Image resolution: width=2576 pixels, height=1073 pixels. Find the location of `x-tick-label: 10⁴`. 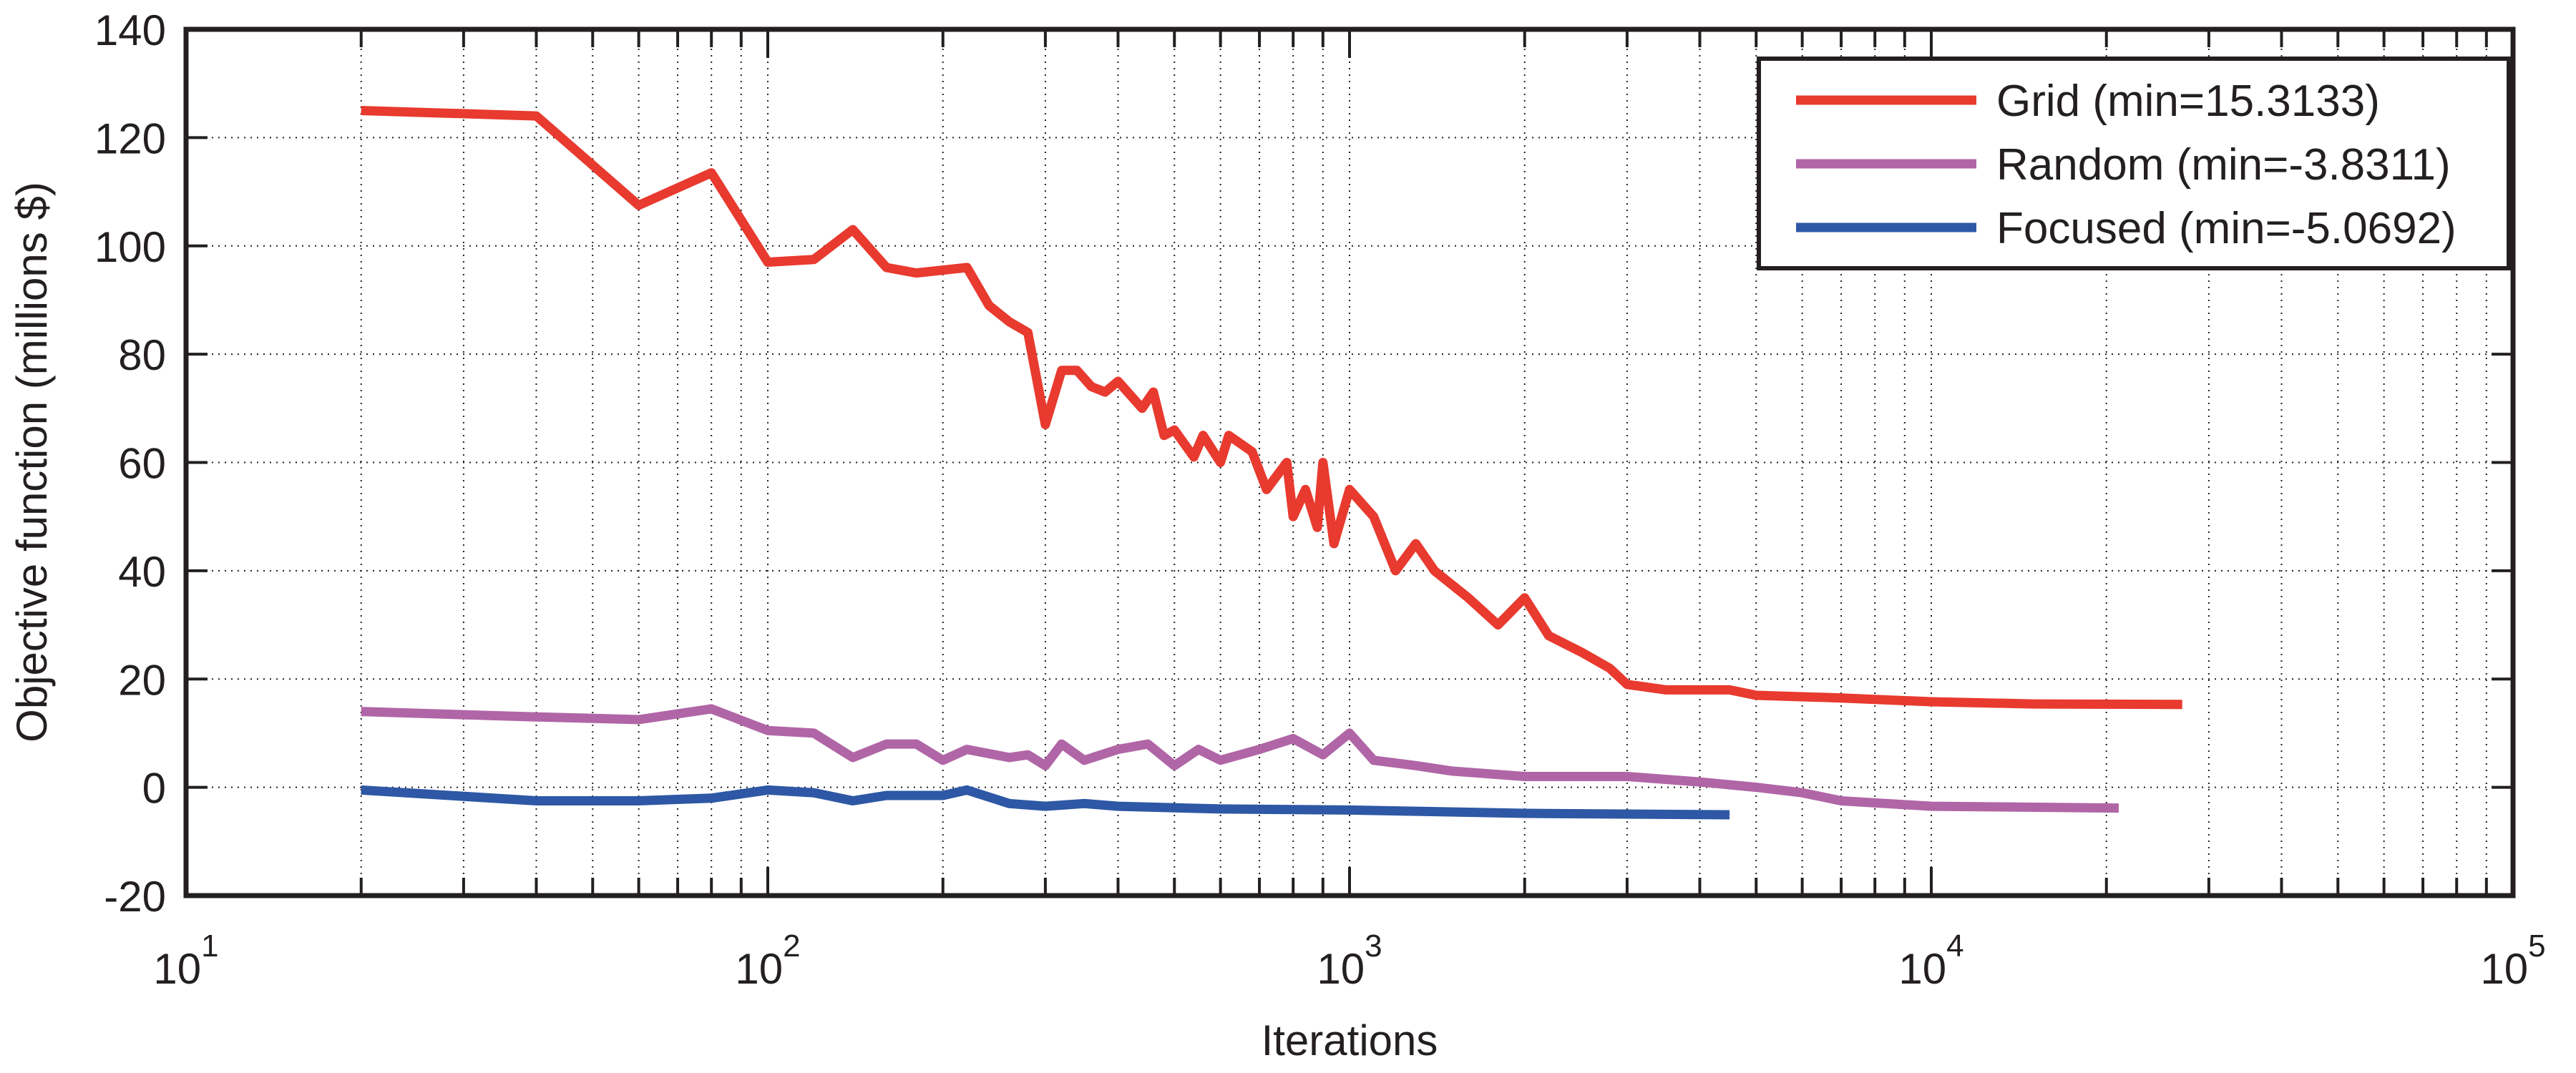

x-tick-label: 10⁴ is located at coordinates (1930, 961).